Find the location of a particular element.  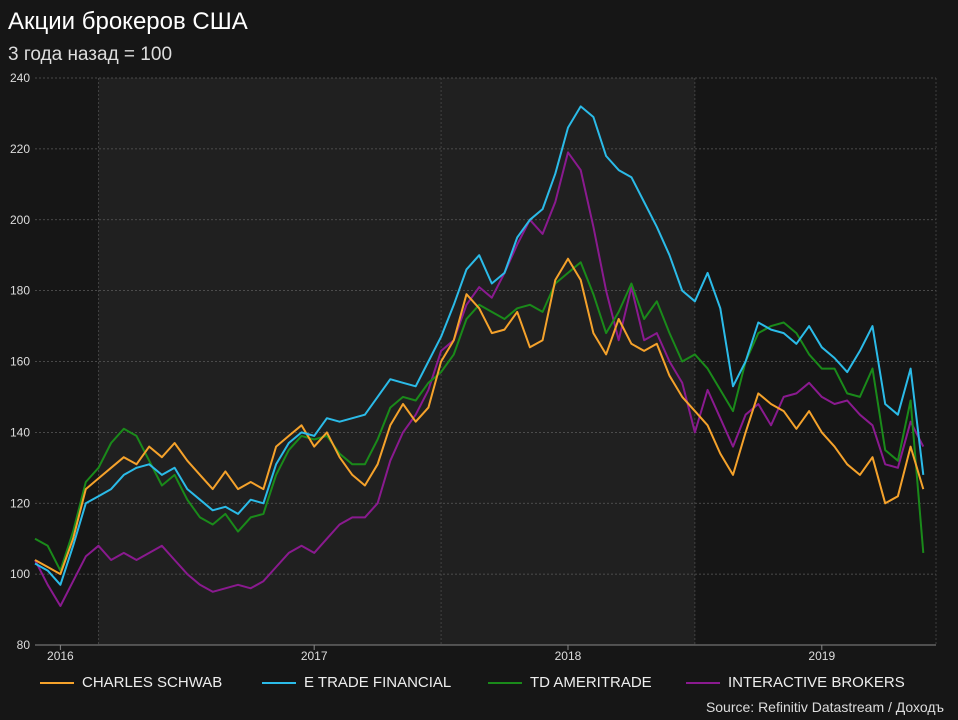

legend-item-charles-schwab: CHARLES SCHWAB is located at coordinates (131, 682).